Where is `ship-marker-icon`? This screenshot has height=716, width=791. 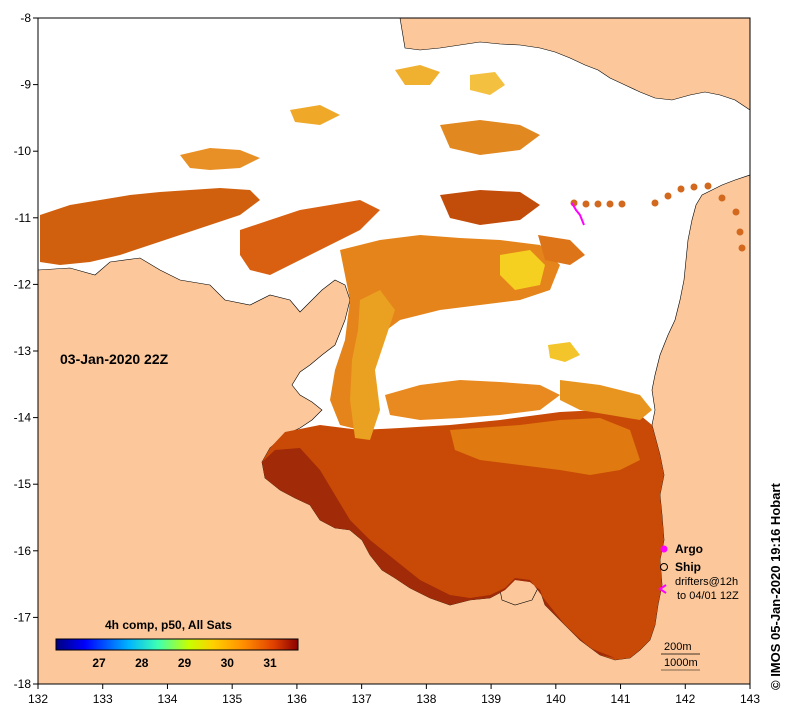 ship-marker-icon is located at coordinates (664, 567).